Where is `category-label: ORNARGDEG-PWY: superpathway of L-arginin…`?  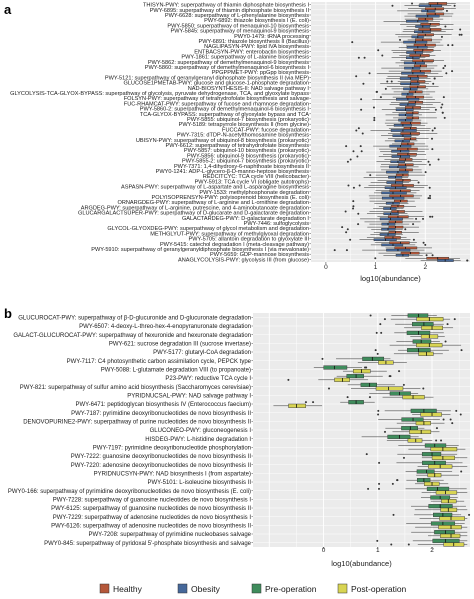 category-label: ORNARGDEG-PWY: superpathway of L-arginin… is located at coordinates (213, 203).